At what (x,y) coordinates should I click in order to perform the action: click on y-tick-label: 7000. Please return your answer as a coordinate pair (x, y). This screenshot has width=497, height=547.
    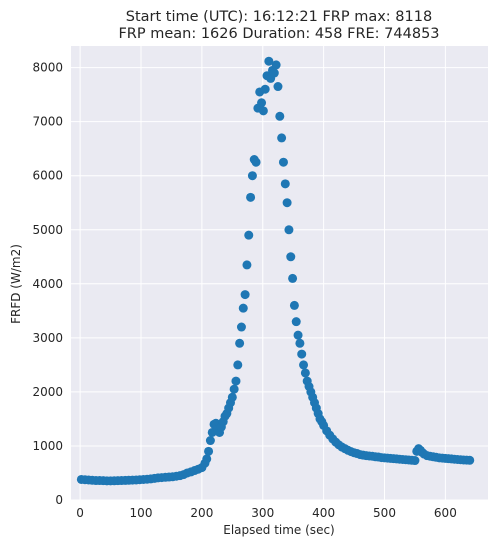
    Looking at the image, I should click on (47, 122).